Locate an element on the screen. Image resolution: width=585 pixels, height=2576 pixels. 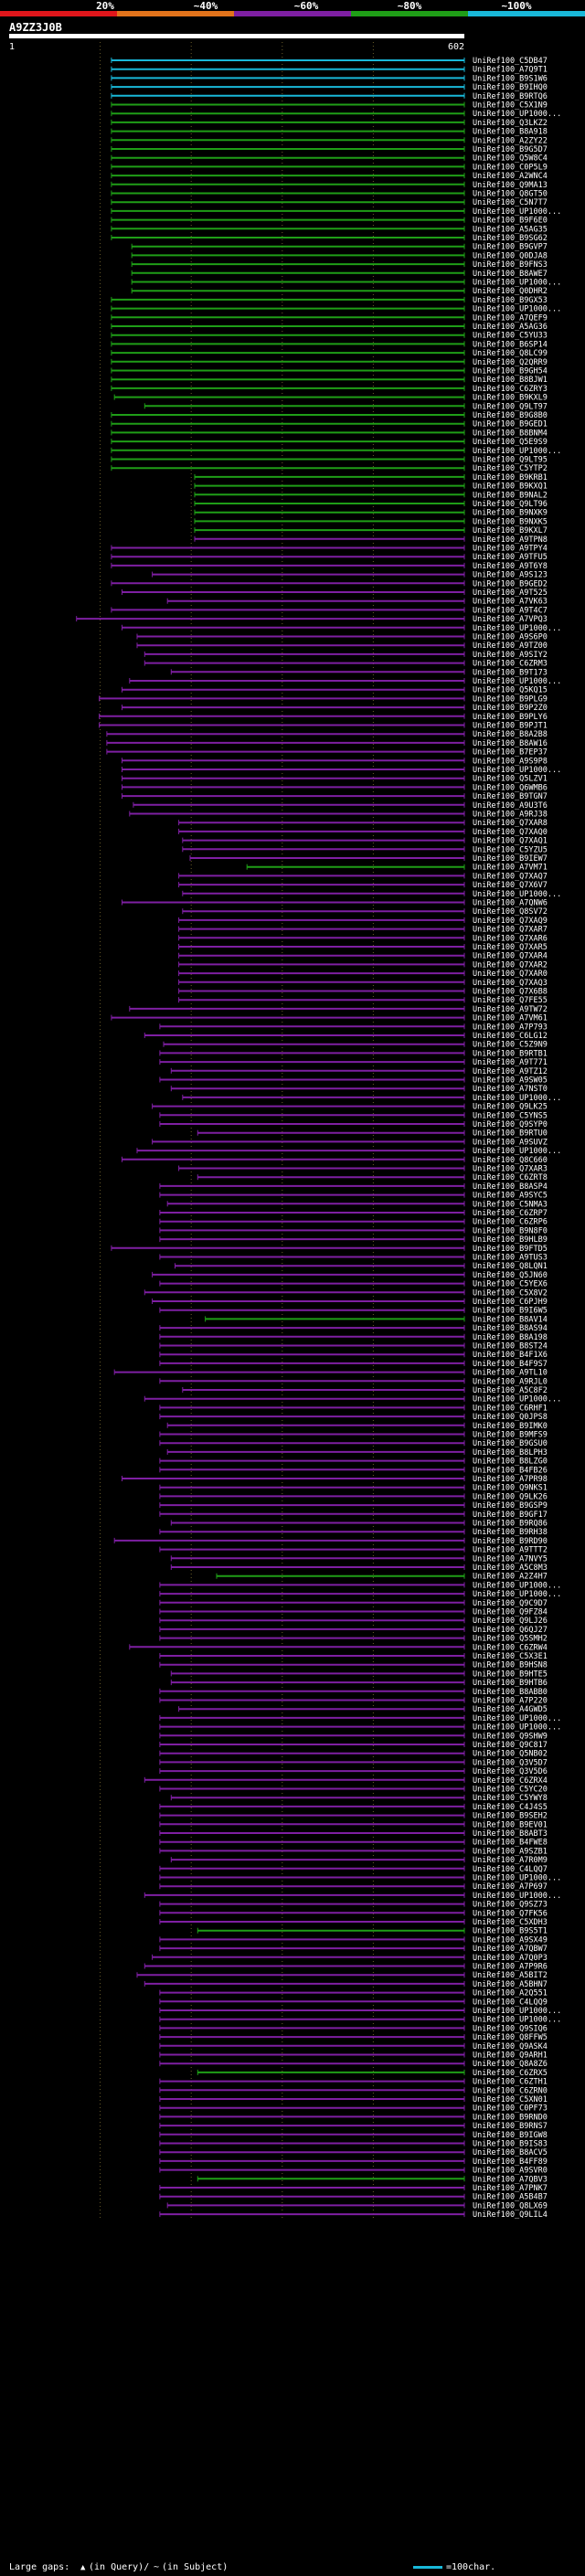
hit-id-label: UniRef100_B9GH54 is located at coordinates (511, 371).